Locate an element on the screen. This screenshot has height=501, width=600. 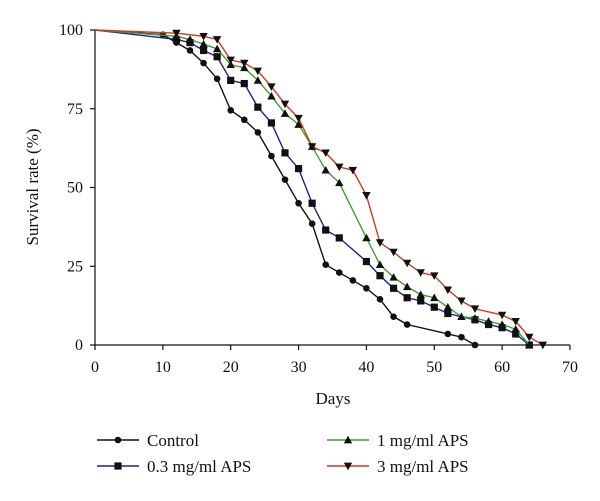
y-axis-label: Survival rate (%) is located at coordinates (32, 186).